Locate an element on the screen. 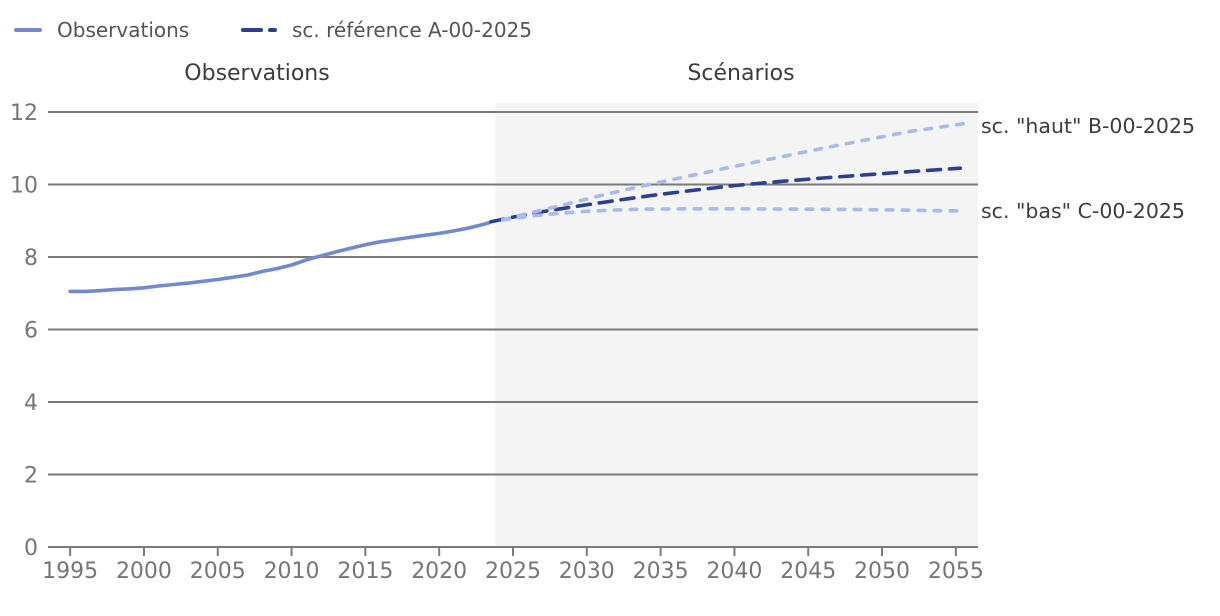  legend-item-label: sc. référence A-00-2025 is located at coordinates (412, 30).